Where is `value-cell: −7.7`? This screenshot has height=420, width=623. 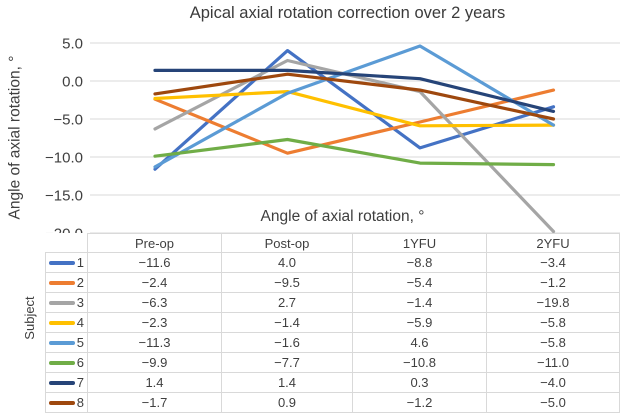
value-cell: −7.7 is located at coordinates (287, 363).